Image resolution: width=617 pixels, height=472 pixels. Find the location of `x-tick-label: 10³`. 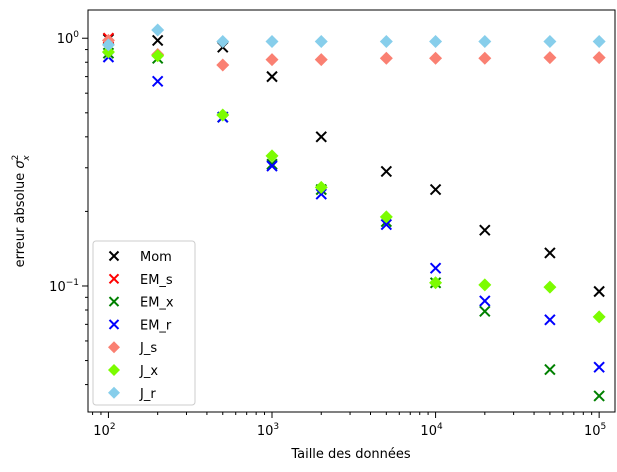

x-tick-label: 10³ is located at coordinates (268, 430).